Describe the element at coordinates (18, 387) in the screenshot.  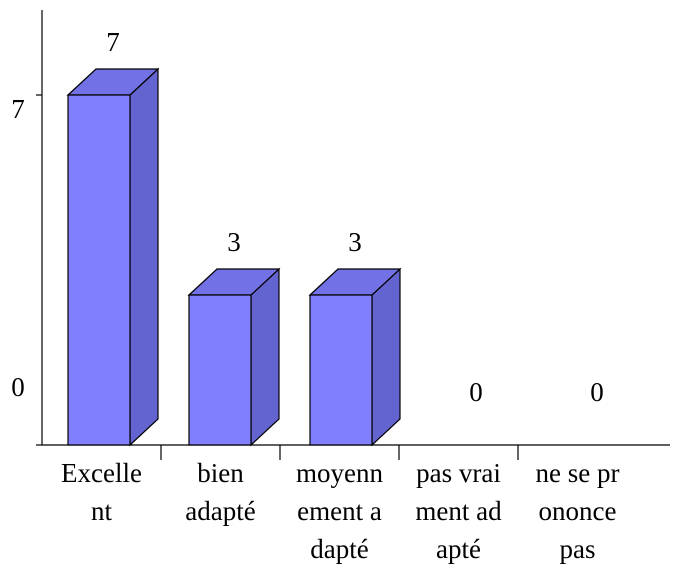
I see `y-tick-label: 0` at that location.